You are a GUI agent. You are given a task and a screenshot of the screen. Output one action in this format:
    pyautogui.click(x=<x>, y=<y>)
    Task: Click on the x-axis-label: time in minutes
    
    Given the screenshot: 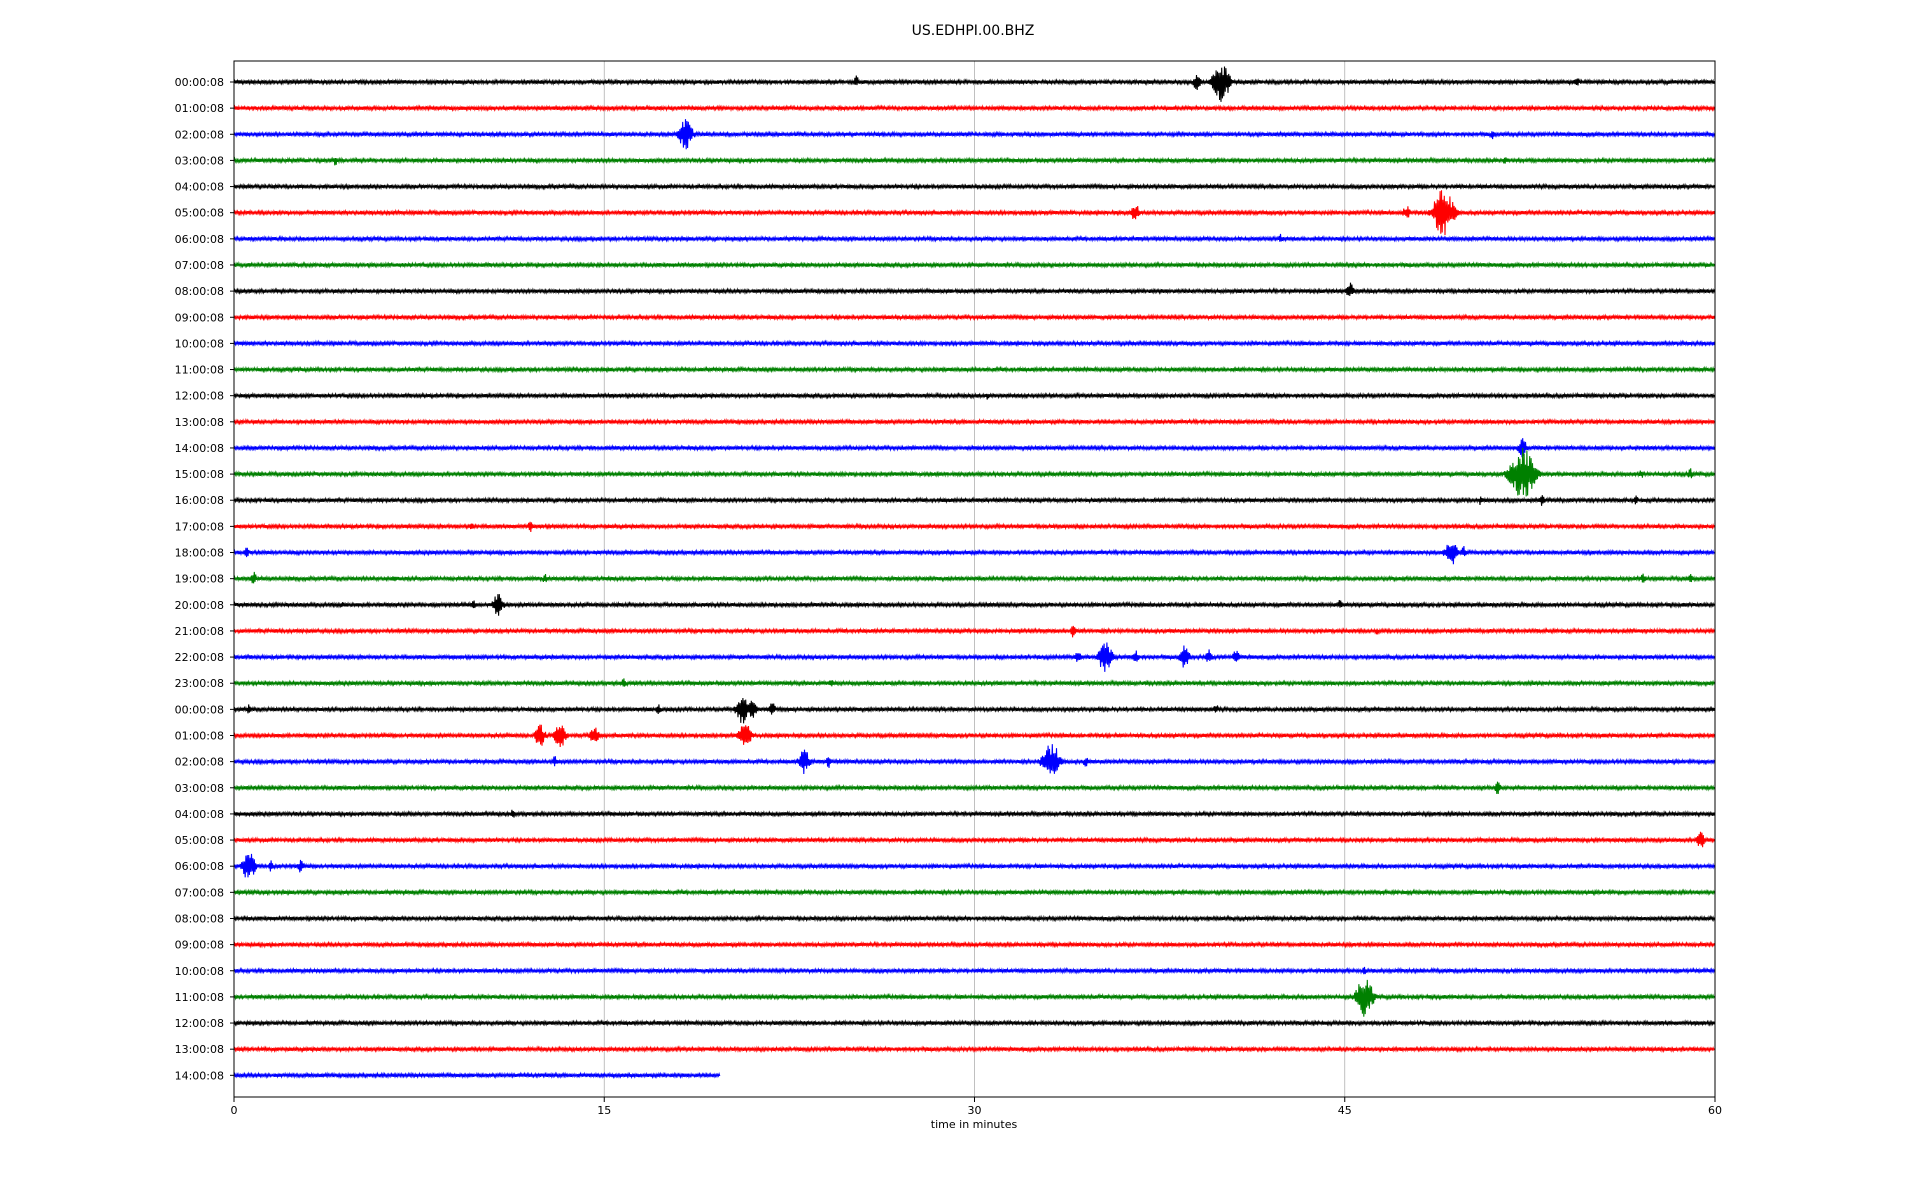 What is the action you would take?
    pyautogui.click(x=974, y=1124)
    